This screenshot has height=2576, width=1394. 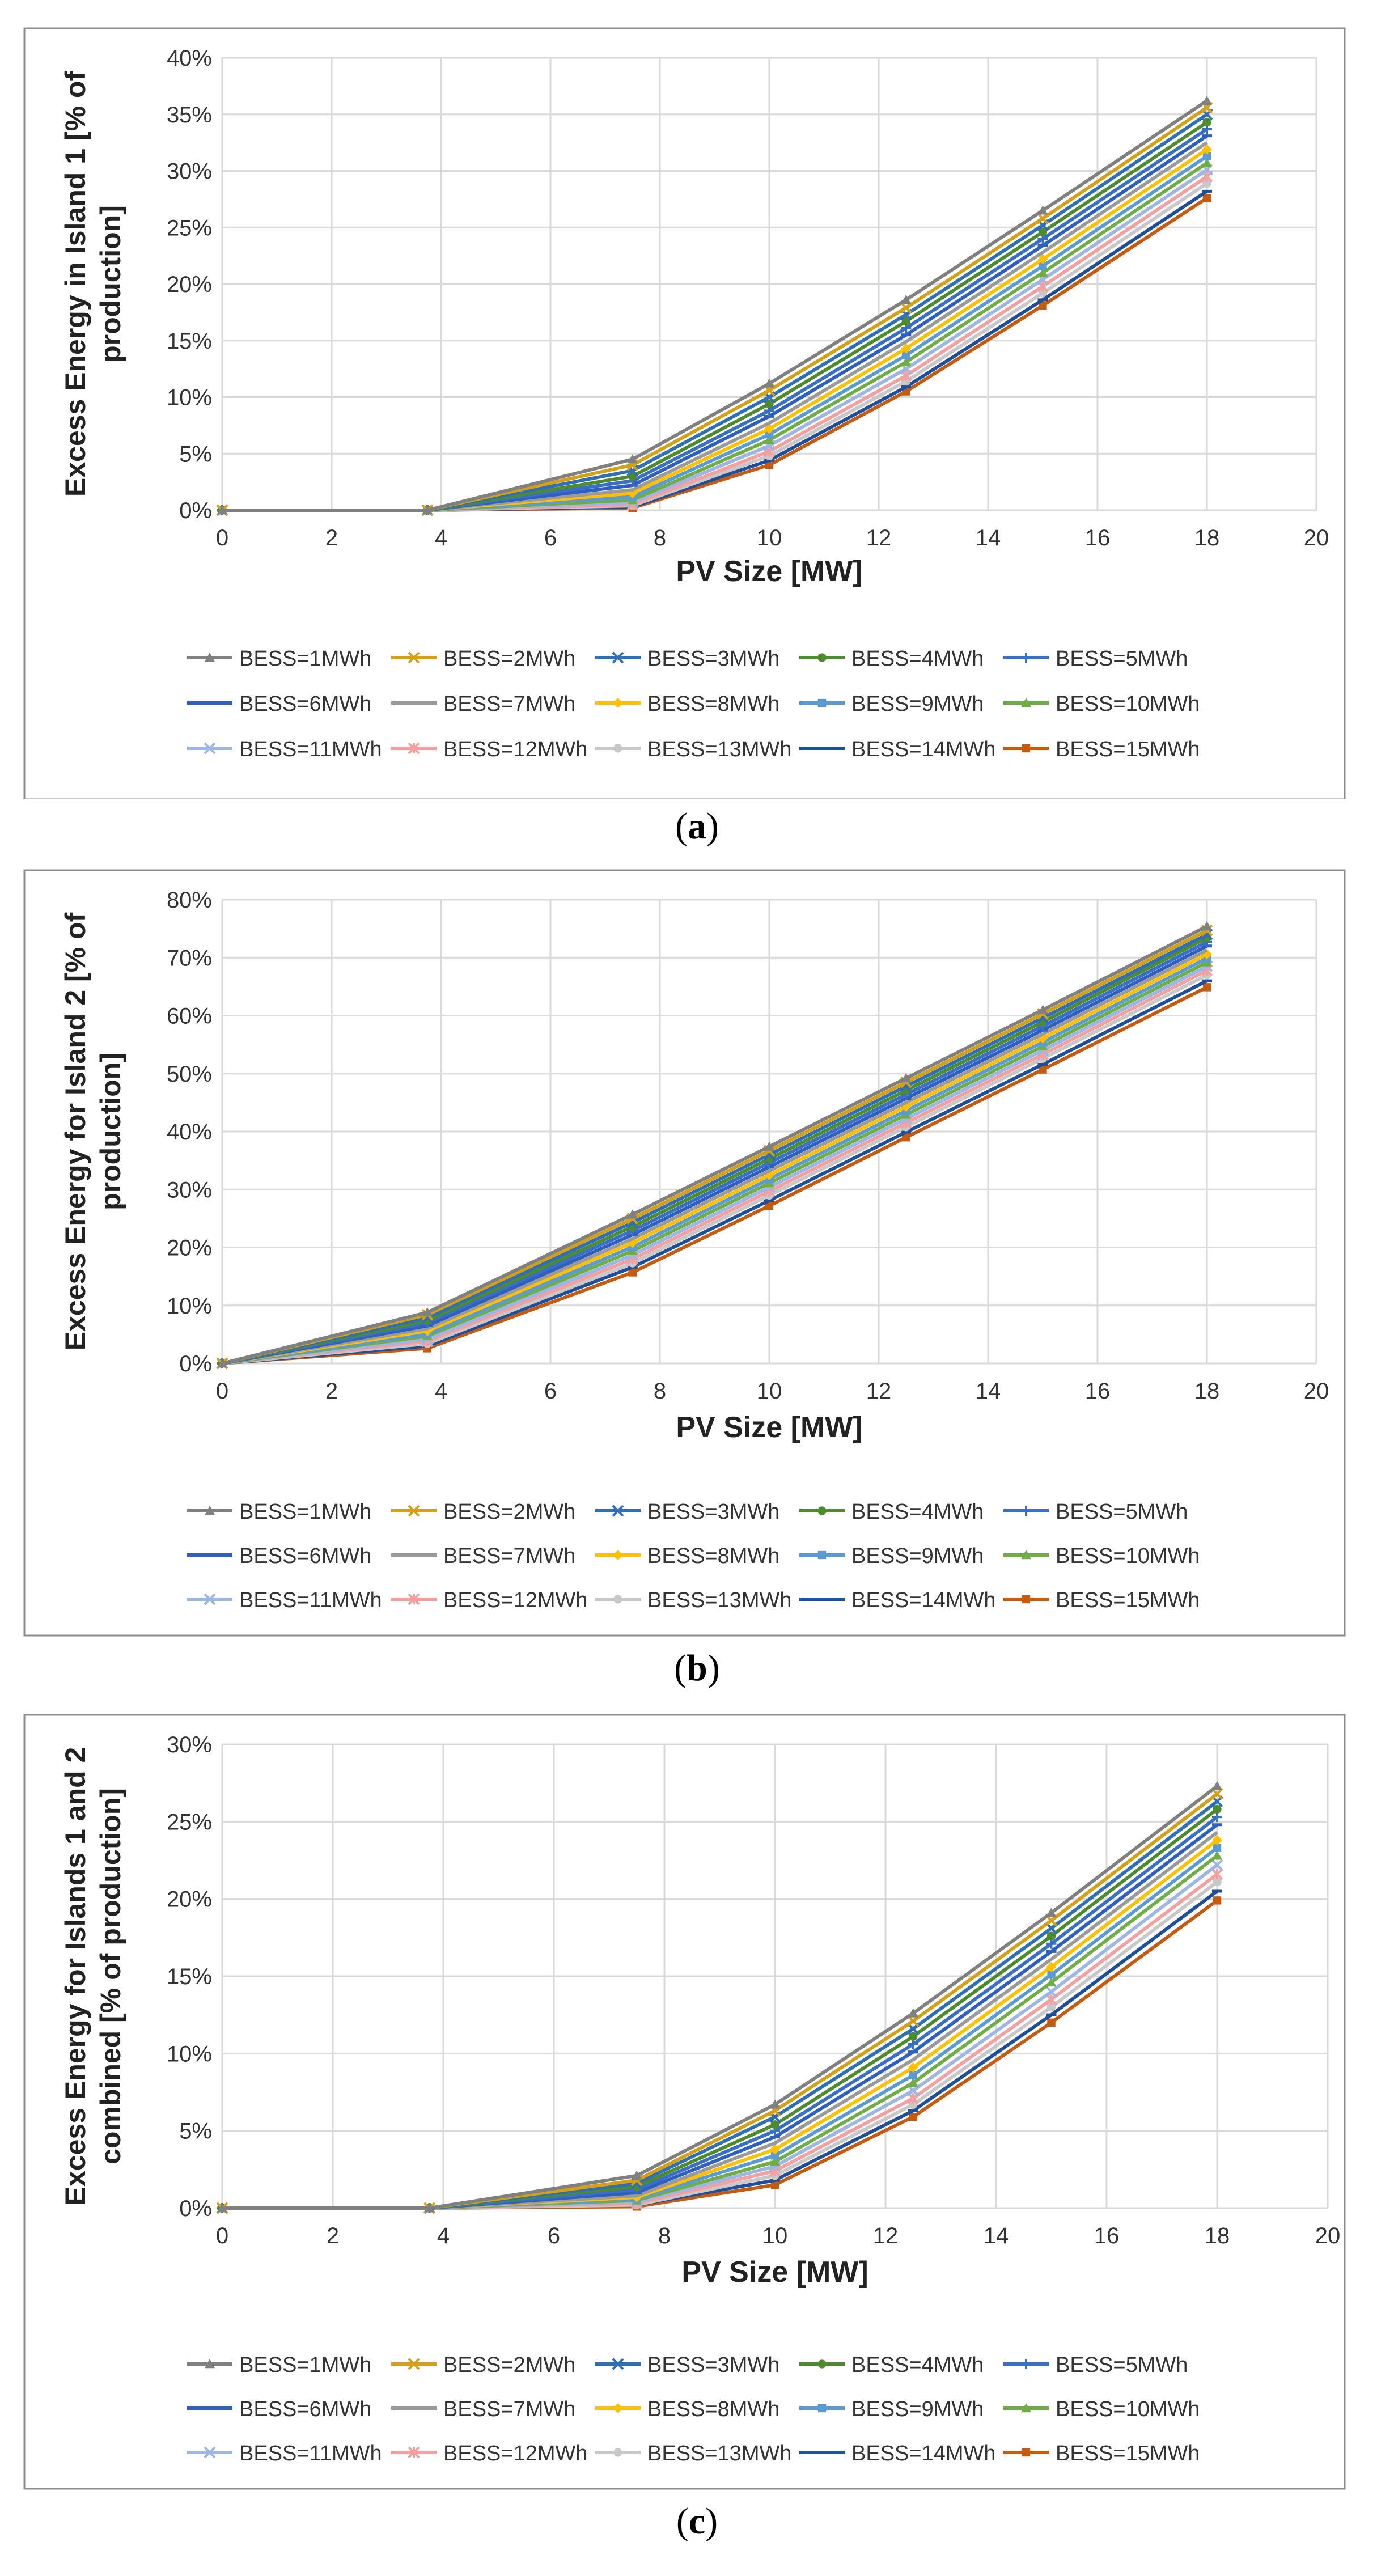 I want to click on chart-c-legend-label: BESS=8MWh, so click(x=713, y=2409).